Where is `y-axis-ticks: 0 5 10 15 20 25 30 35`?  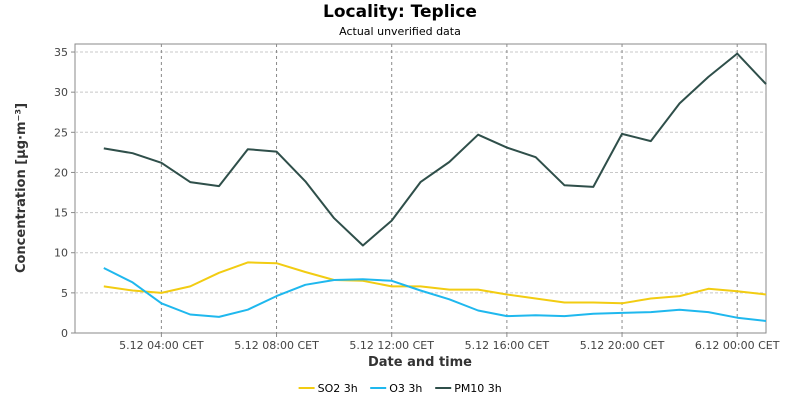 y-axis-ticks: 0 5 10 15 20 25 30 35 is located at coordinates (64, 193).